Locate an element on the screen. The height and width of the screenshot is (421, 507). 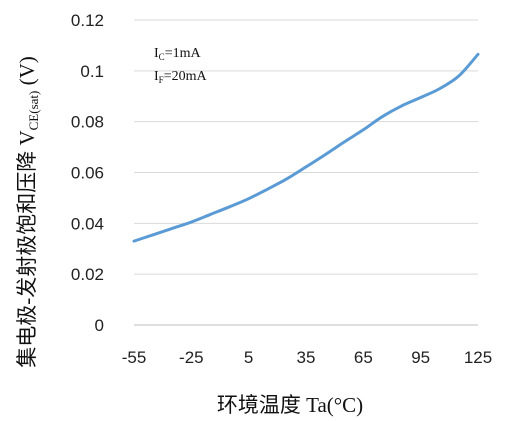
x-axis-label: 环境温度 Ta(°C) is located at coordinates (290, 405).